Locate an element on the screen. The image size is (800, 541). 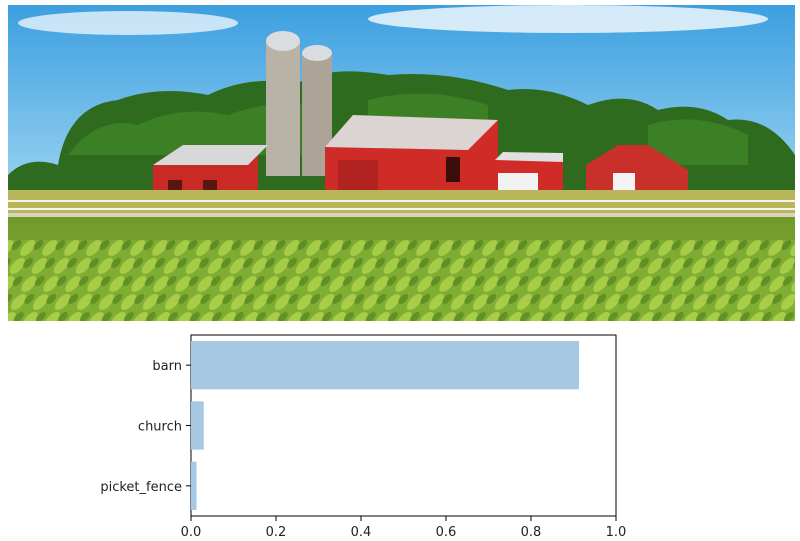
x-tick-label: 0.2 is located at coordinates (276, 532).